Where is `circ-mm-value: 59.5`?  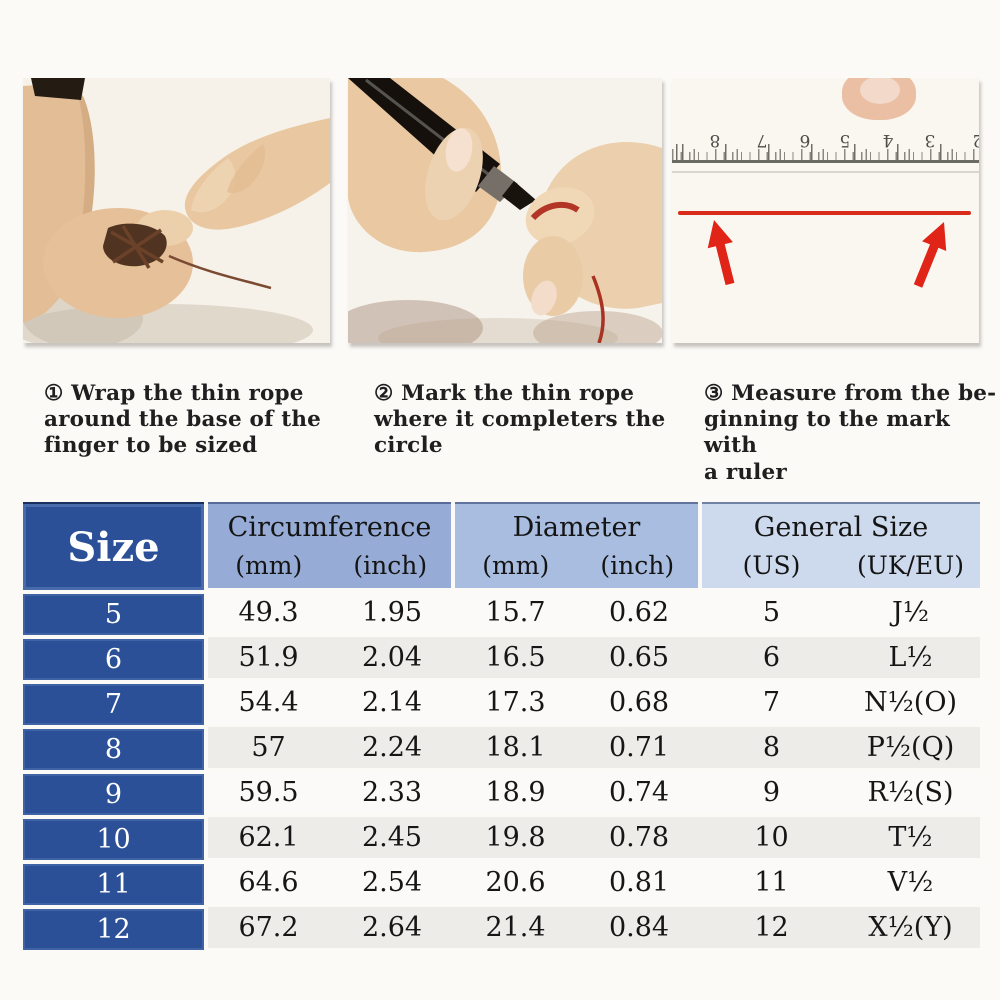 circ-mm-value: 59.5 is located at coordinates (268, 792).